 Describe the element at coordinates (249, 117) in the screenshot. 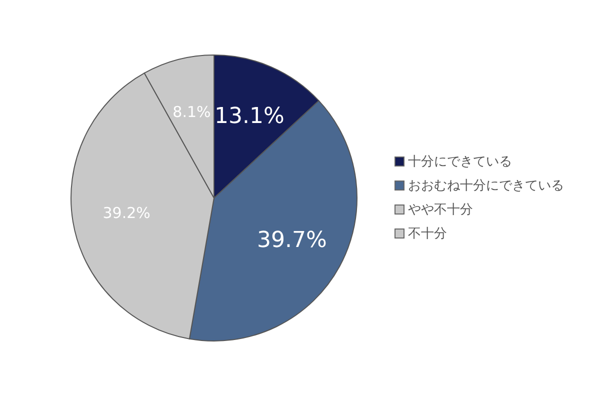

I see `data-label: 13.1%` at that location.